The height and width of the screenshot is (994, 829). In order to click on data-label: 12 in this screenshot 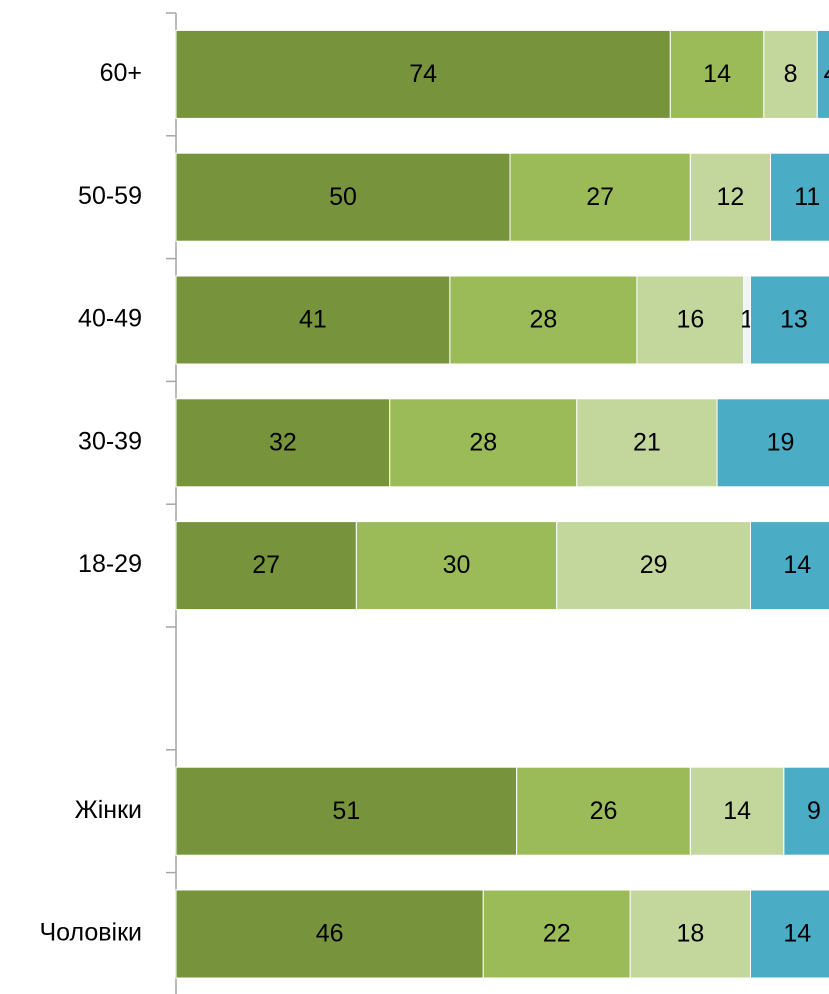, I will do `click(731, 197)`.